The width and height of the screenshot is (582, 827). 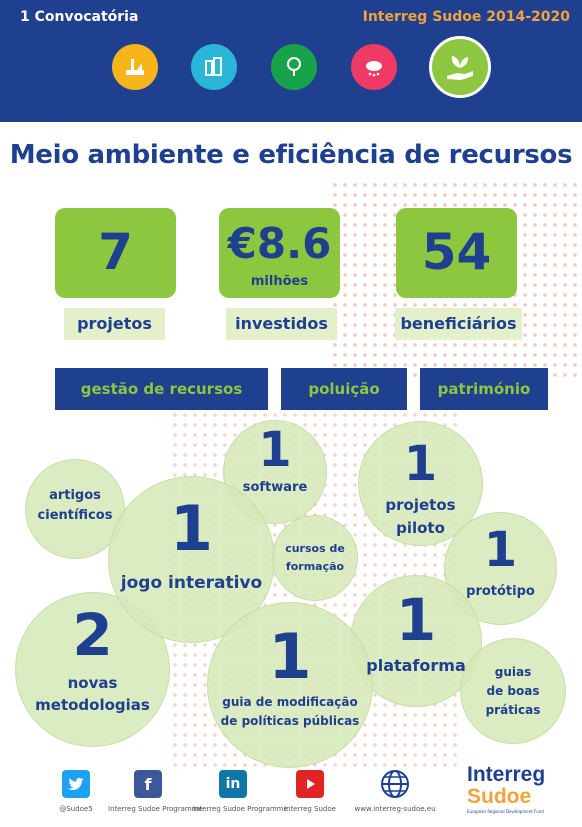 What do you see at coordinates (92, 694) in the screenshot?
I see `output-methodologies-label: novas metodologias` at bounding box center [92, 694].